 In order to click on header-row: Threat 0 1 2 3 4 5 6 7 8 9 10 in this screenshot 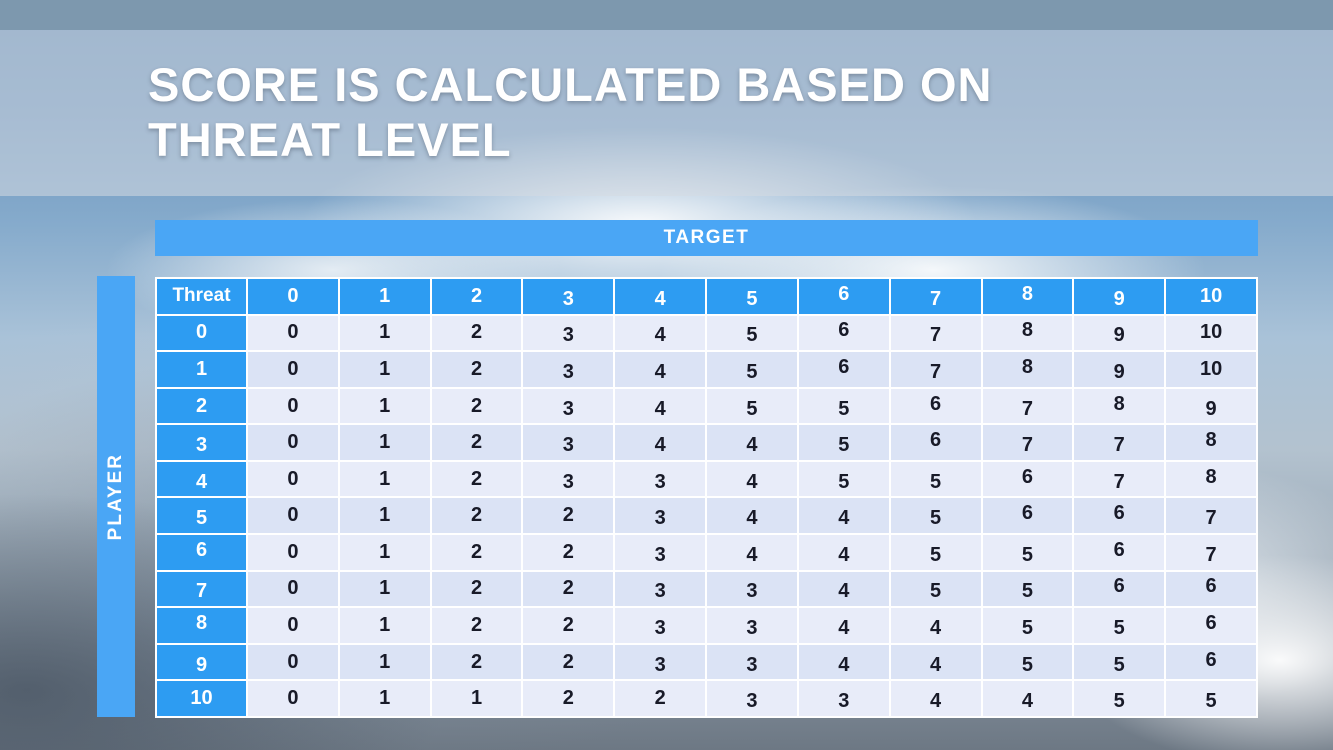, I will do `click(706, 296)`.